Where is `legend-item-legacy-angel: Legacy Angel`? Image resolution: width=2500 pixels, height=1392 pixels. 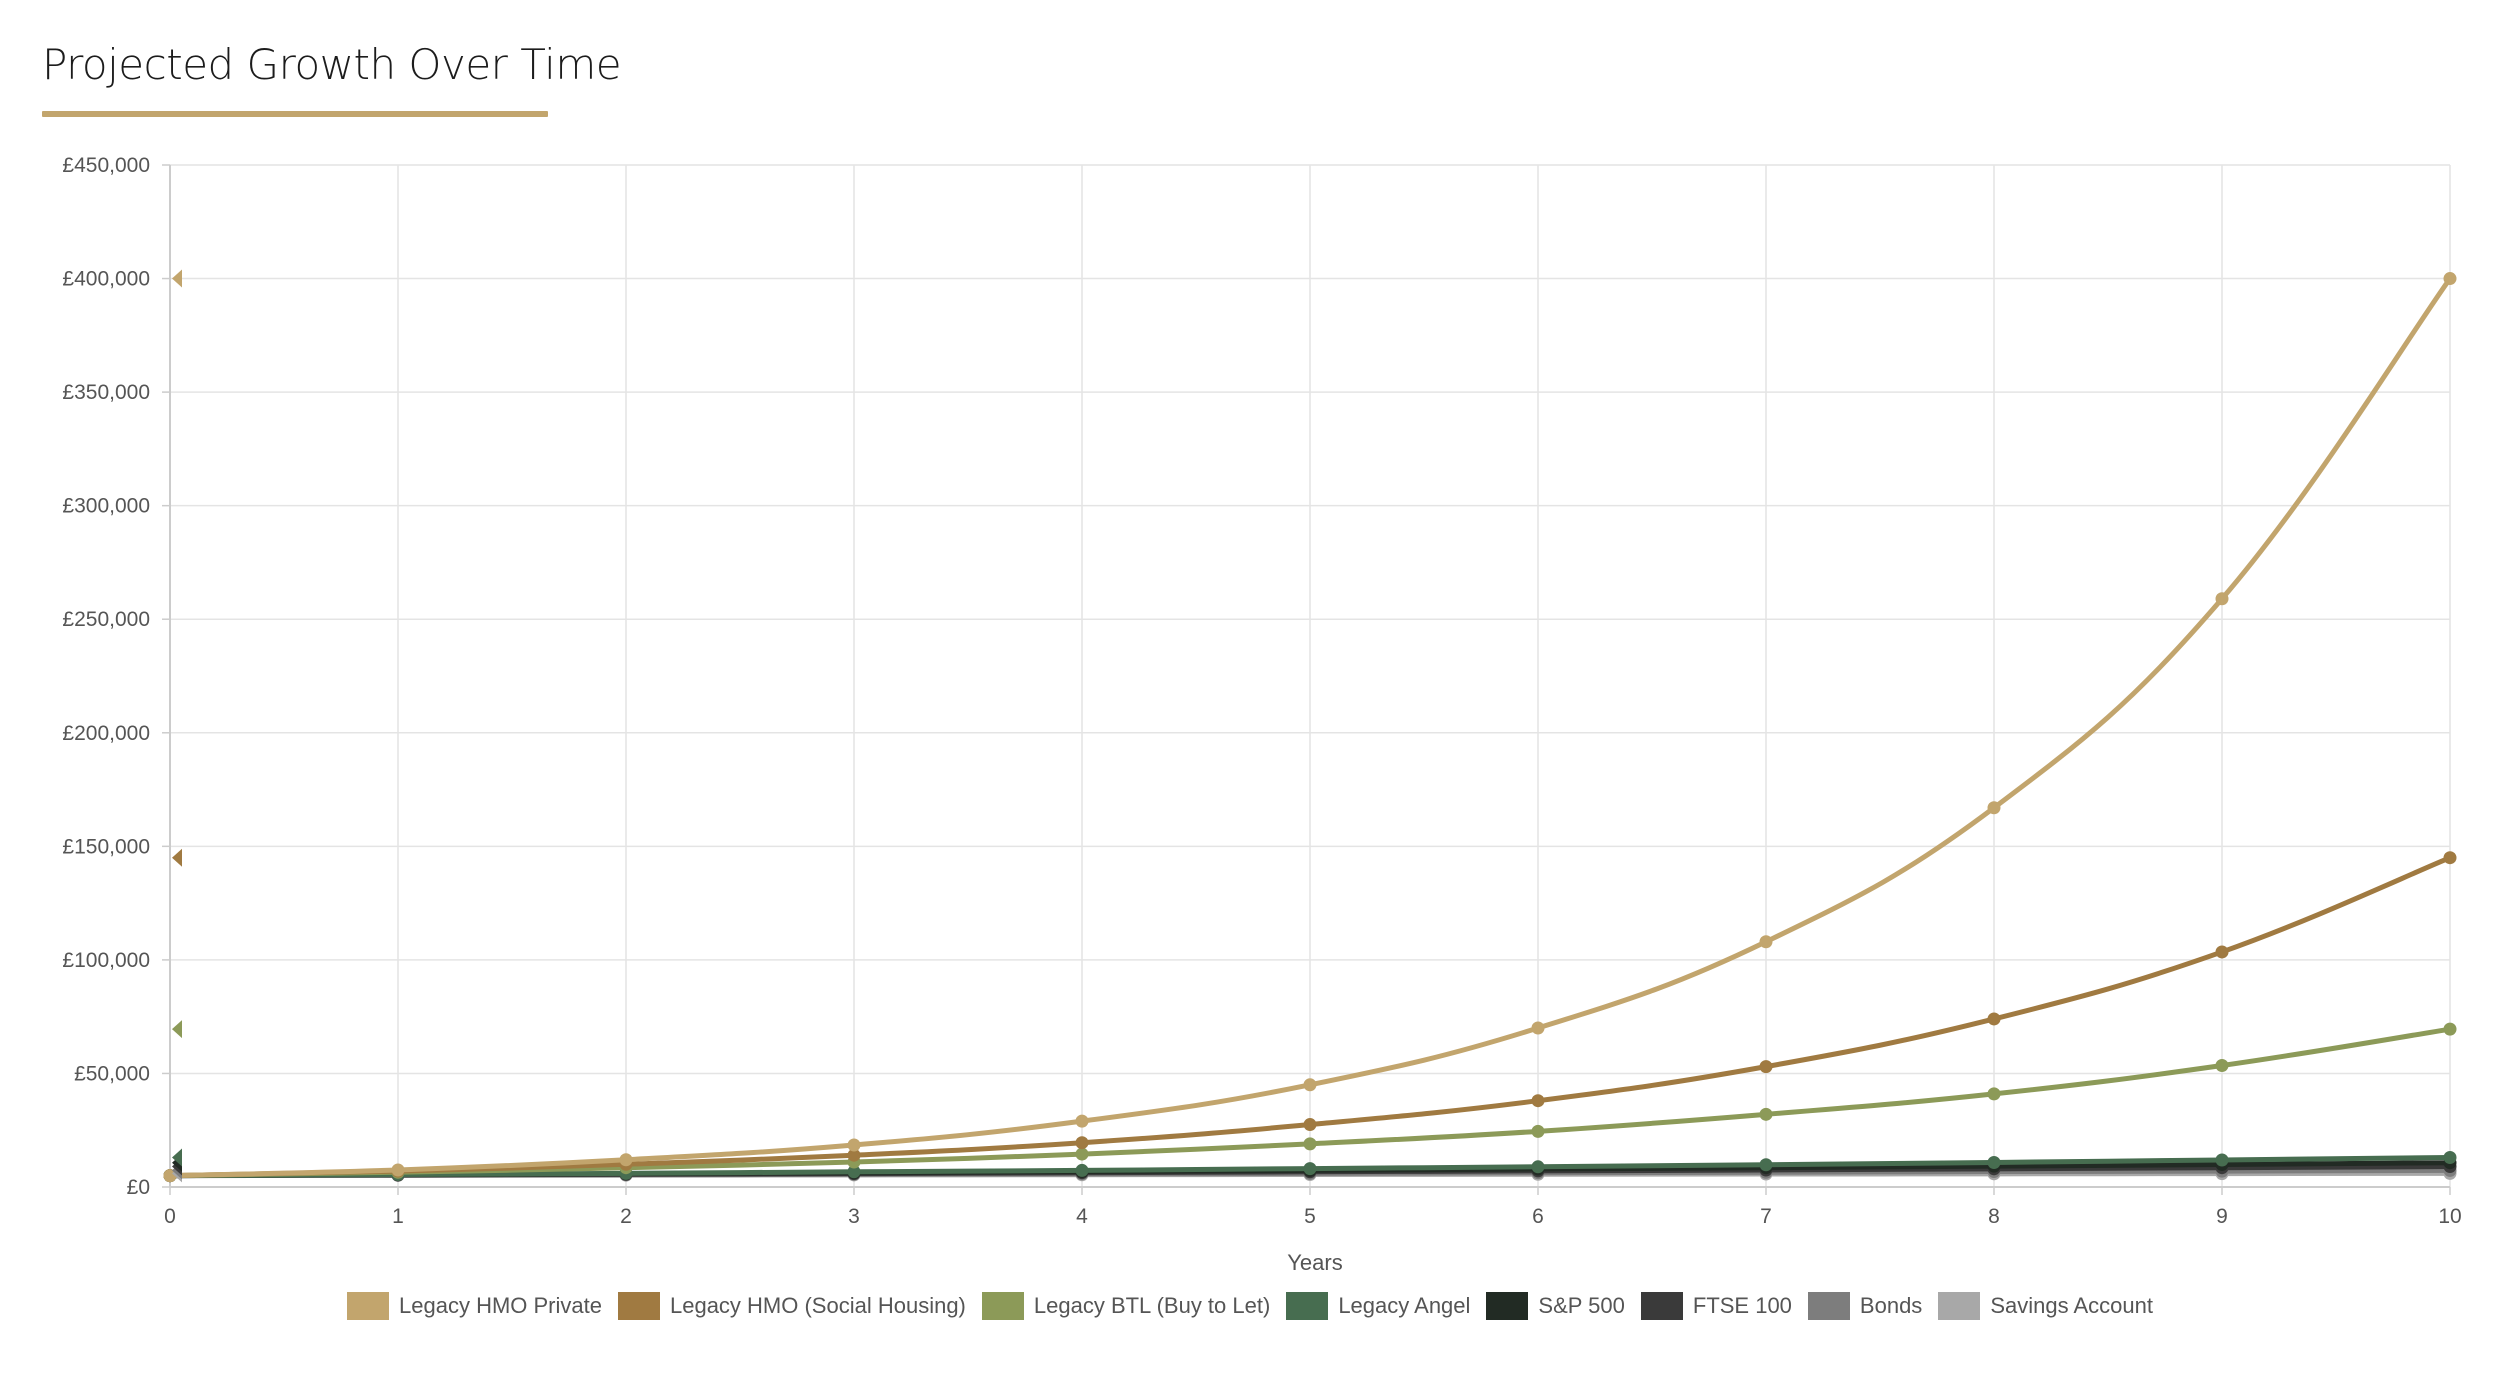 legend-item-legacy-angel: Legacy Angel is located at coordinates (1378, 1306).